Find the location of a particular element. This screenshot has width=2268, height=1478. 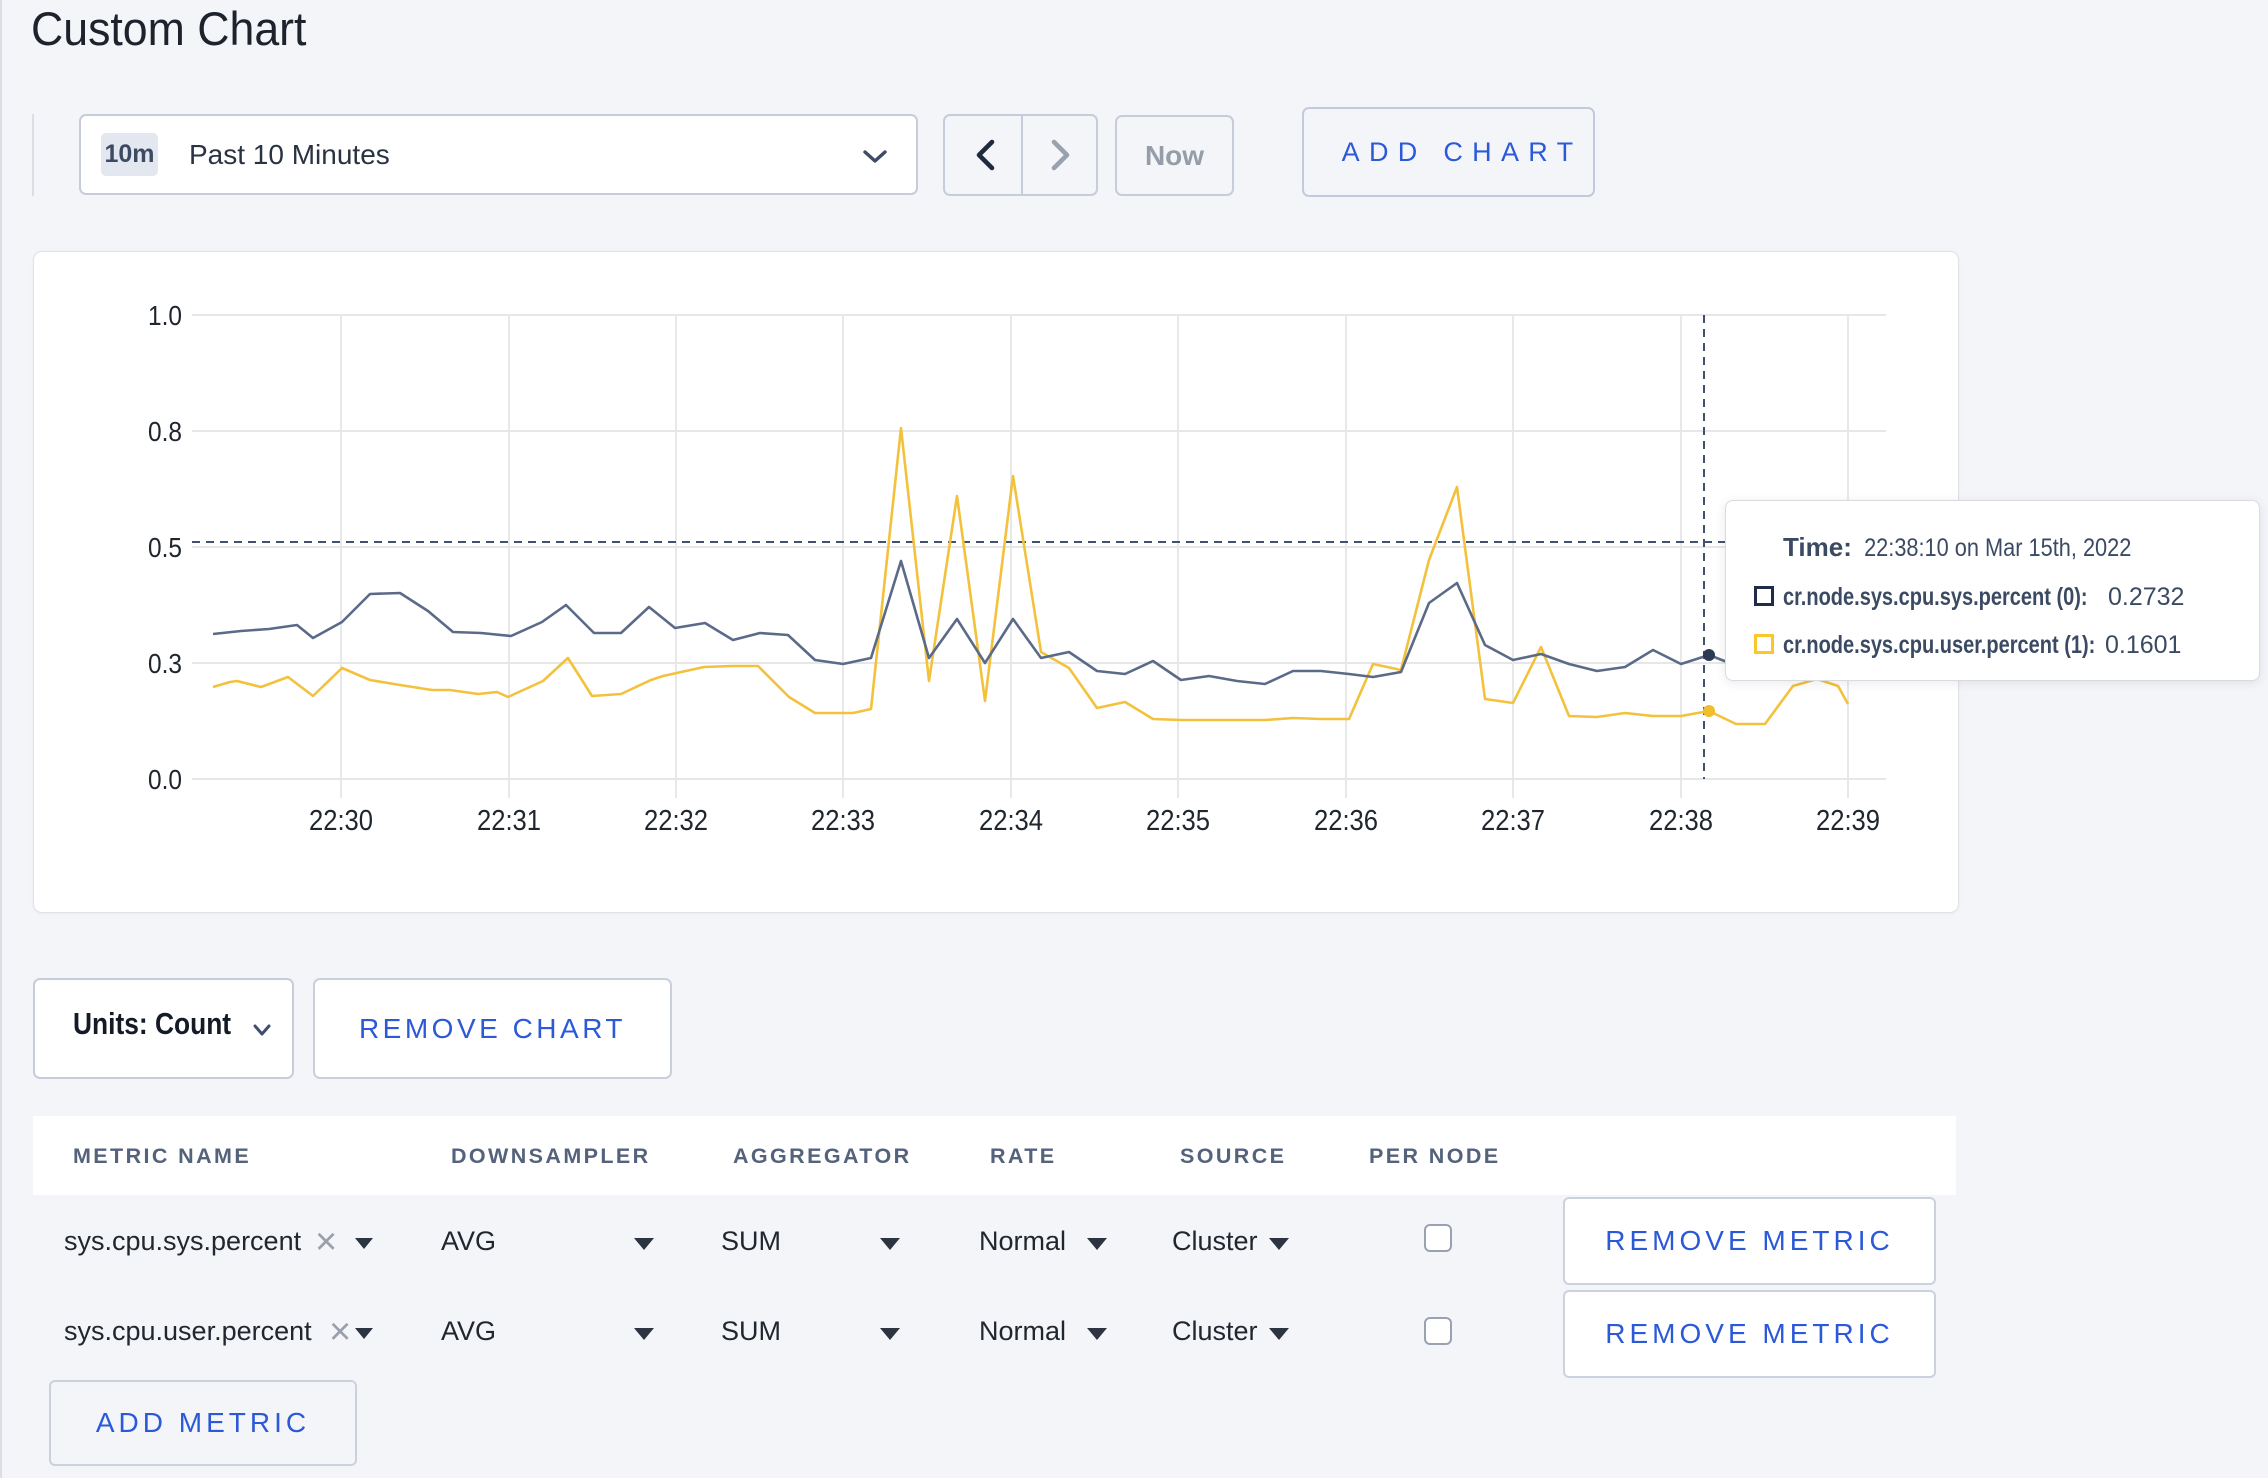

svg-text: 22:30 is located at coordinates (341, 821).